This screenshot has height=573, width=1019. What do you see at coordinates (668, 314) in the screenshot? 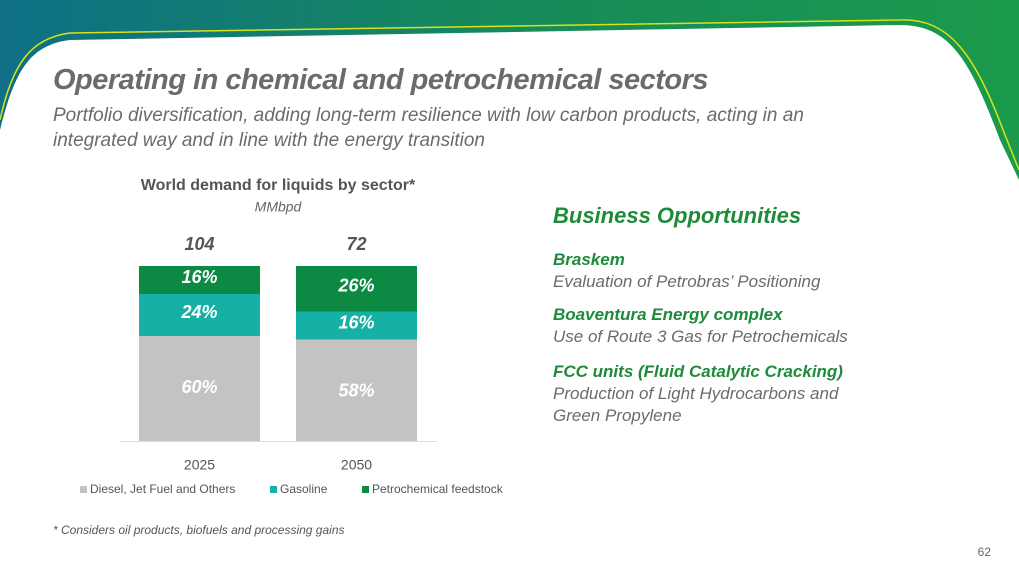
I see `opportunity-title: Boaventura Energy complex` at bounding box center [668, 314].